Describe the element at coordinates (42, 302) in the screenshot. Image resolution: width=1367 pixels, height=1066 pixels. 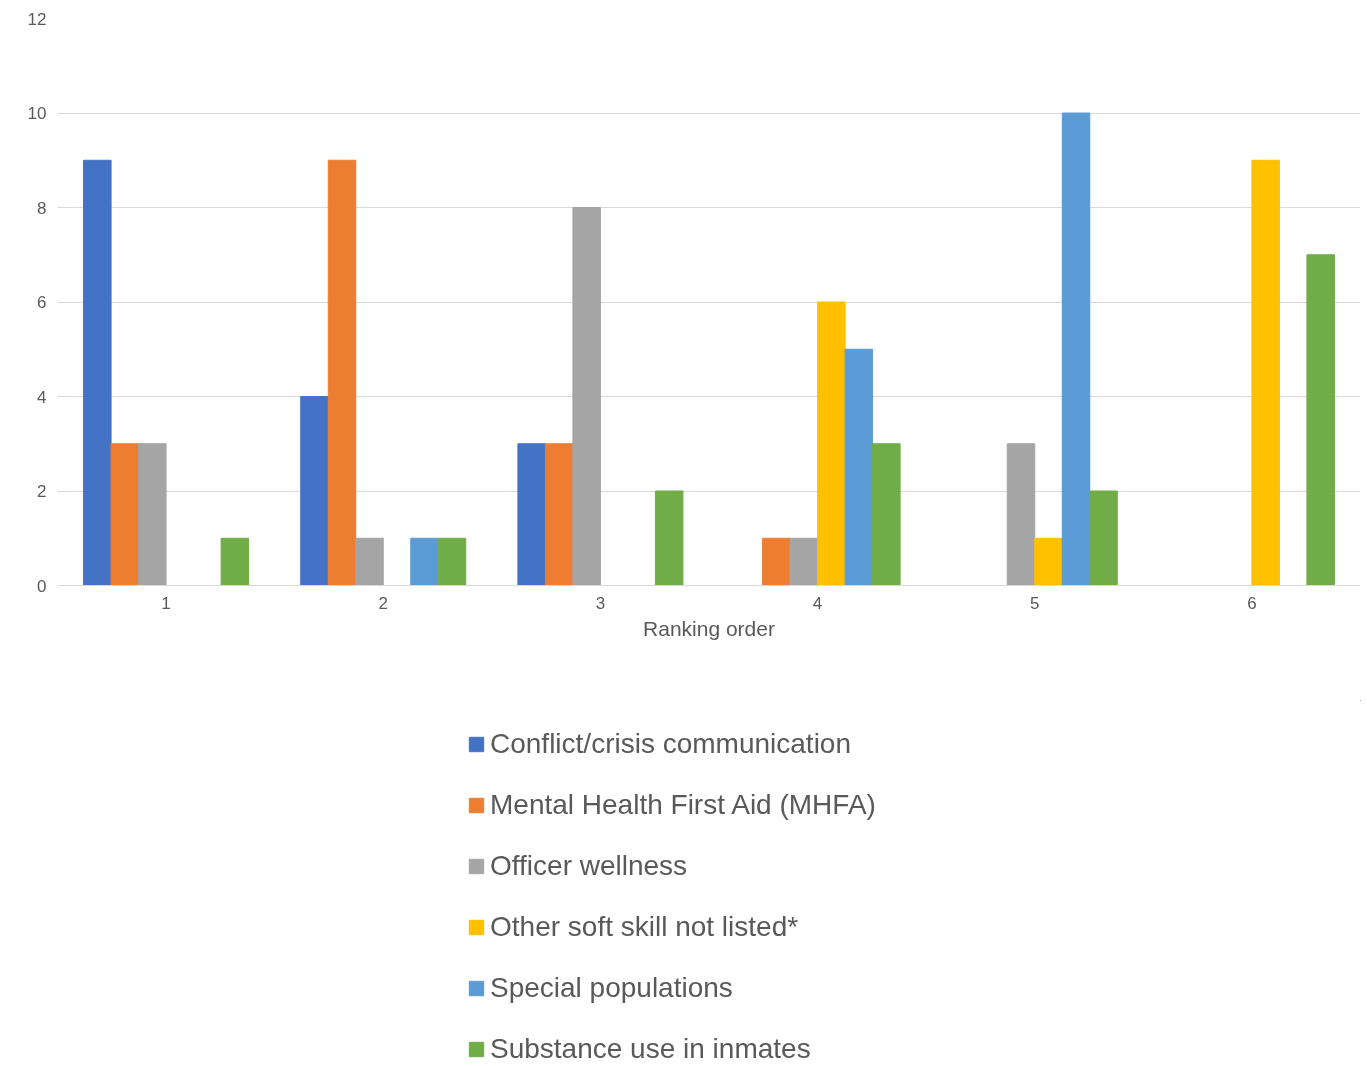
I see `y-tick-label: 6` at that location.